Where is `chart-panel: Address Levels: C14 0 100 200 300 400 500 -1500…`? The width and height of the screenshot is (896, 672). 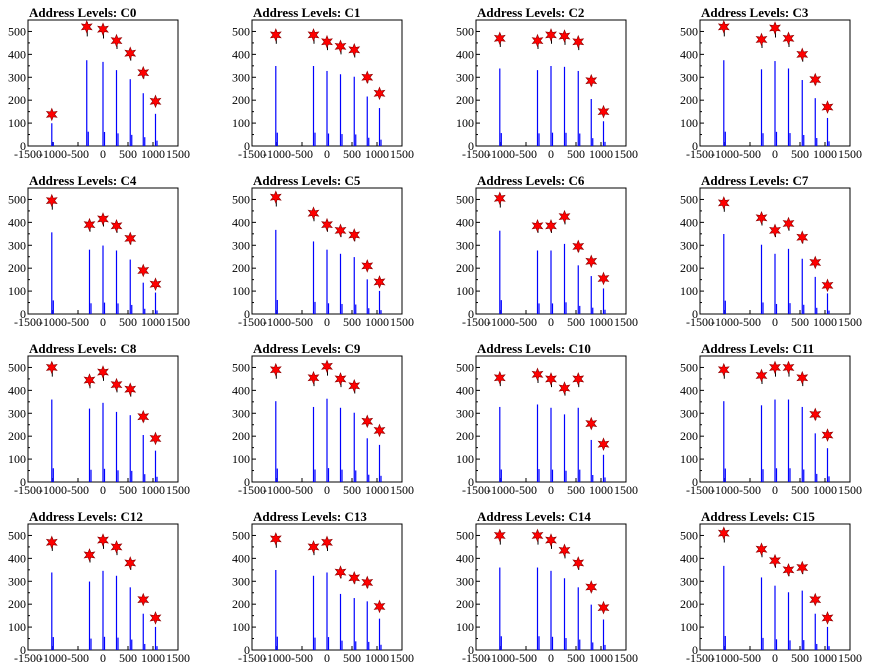 chart-panel: Address Levels: C14 0 100 200 300 400 500 -1500… is located at coordinates (547, 587).